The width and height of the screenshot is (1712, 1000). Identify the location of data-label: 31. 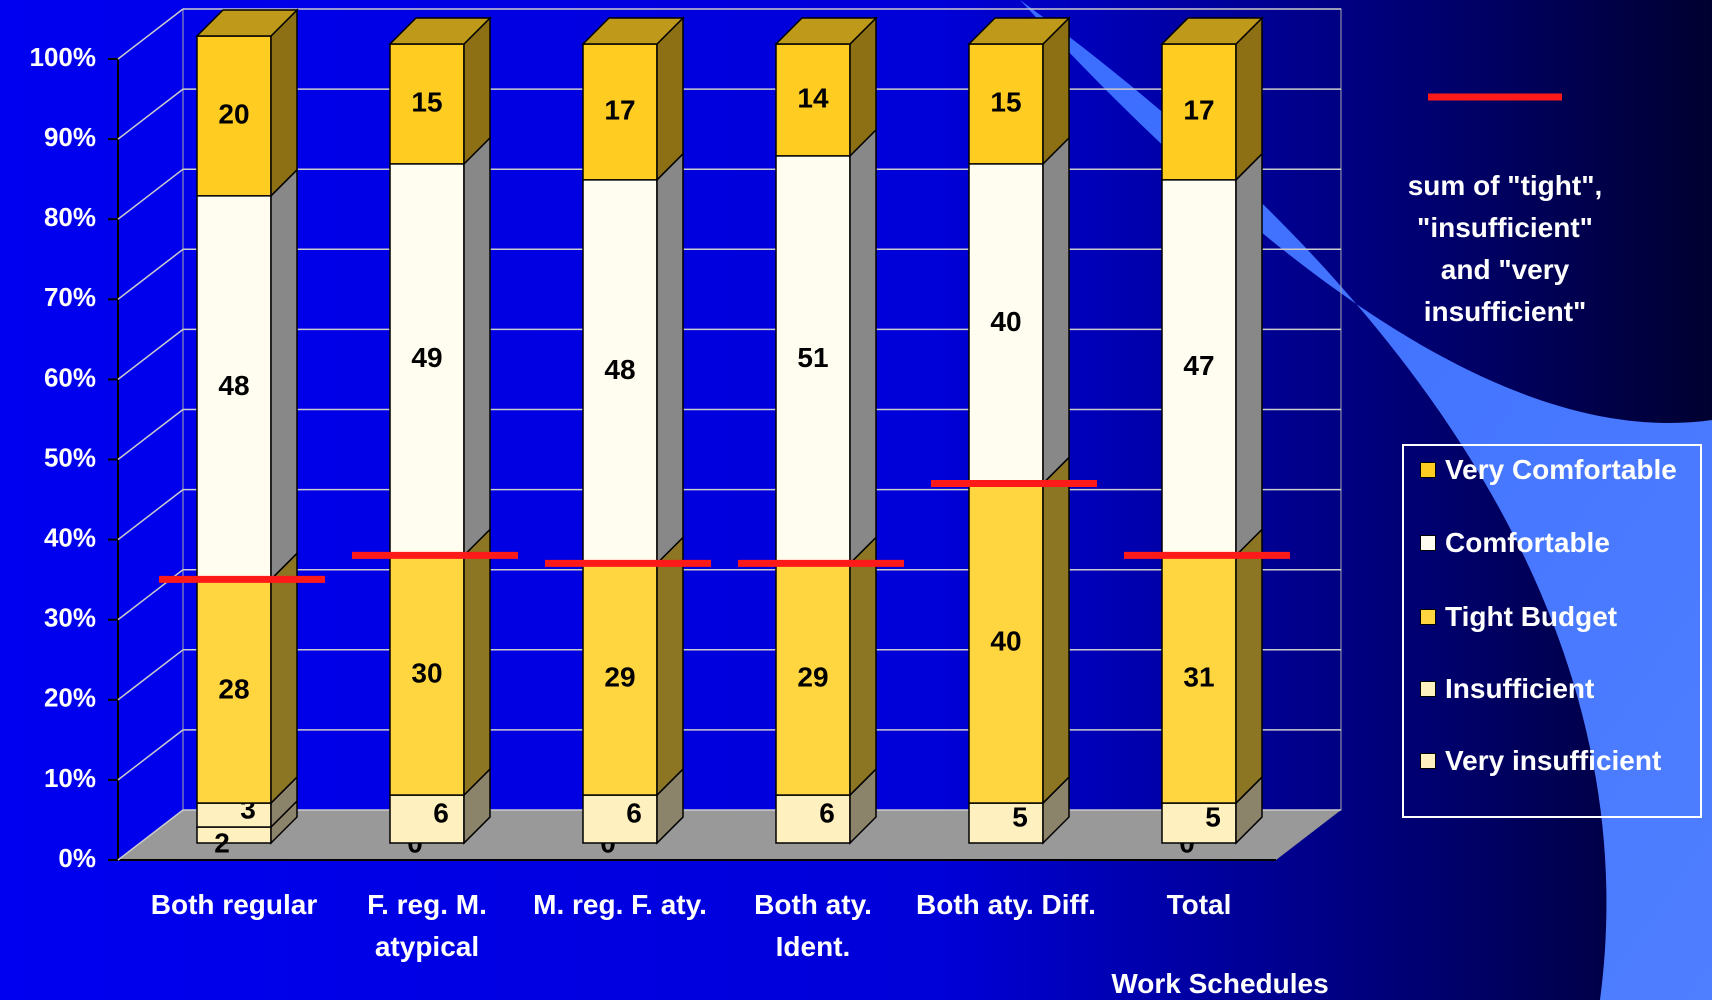
(1198, 677).